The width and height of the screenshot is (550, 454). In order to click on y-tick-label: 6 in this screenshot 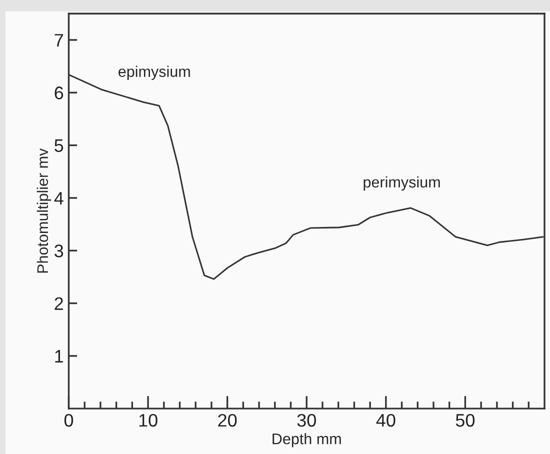, I will do `click(59, 93)`.